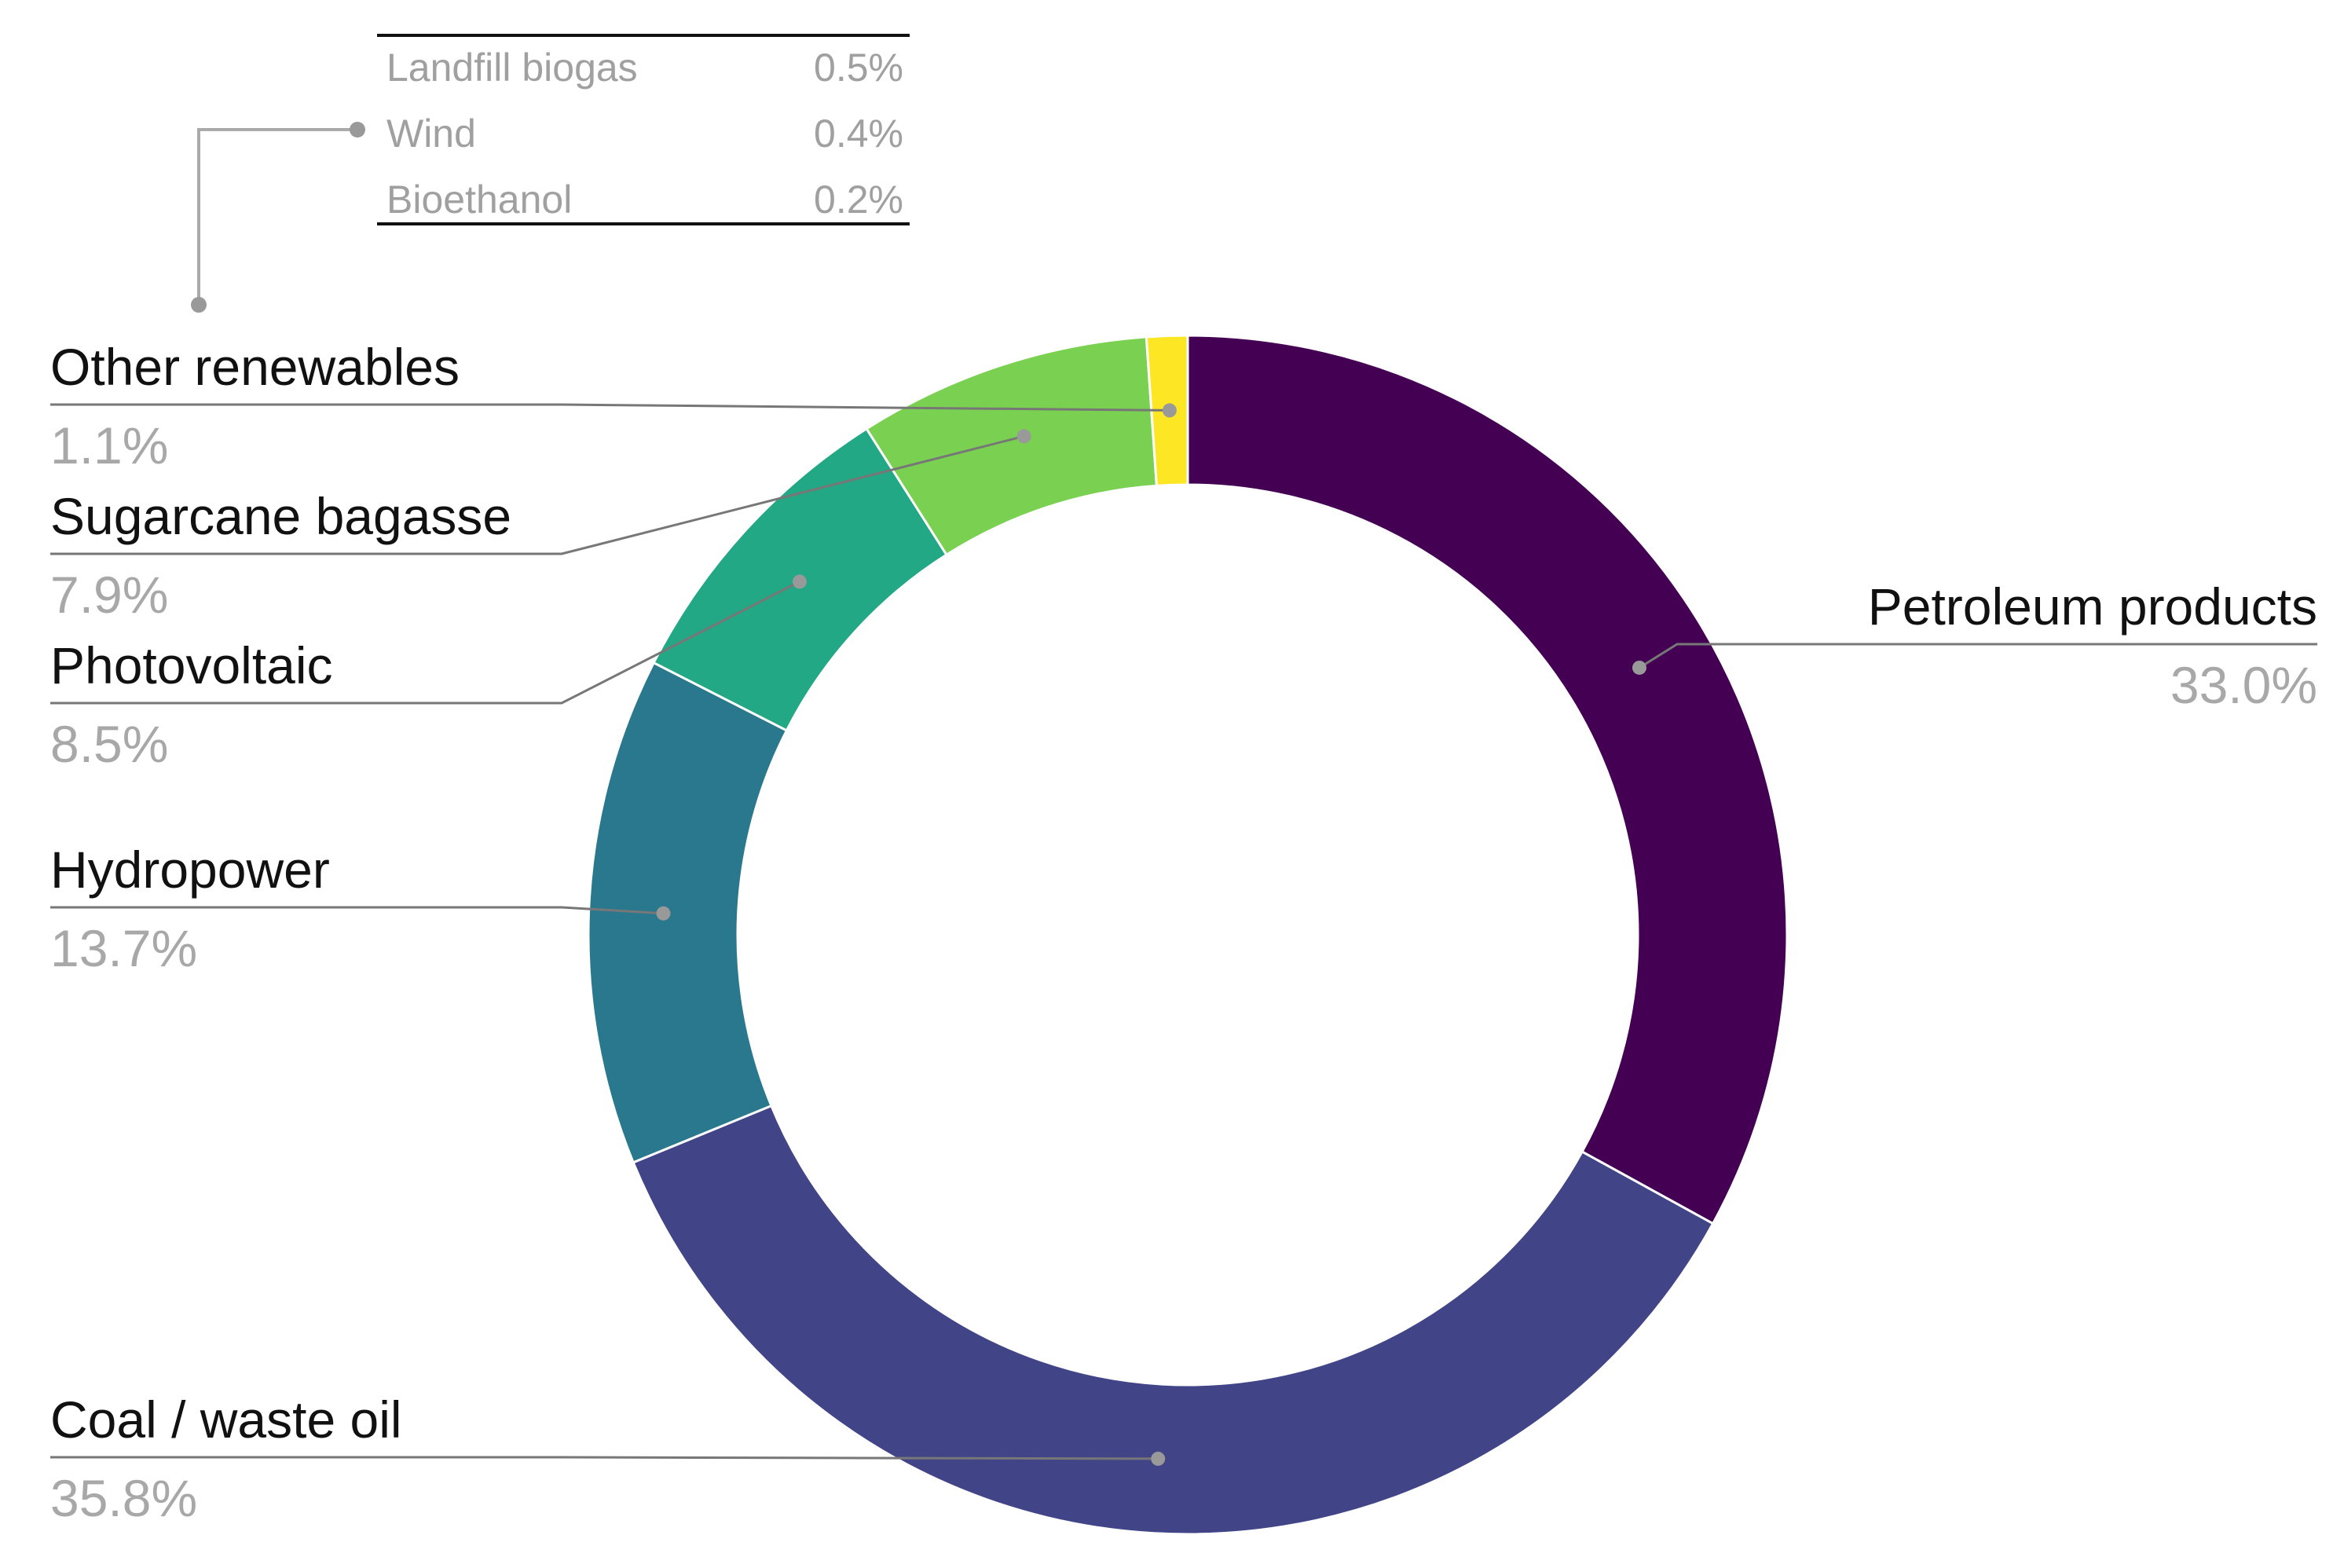 The height and width of the screenshot is (1568, 2344). I want to click on breakdown-value-wind: 0.4%, so click(858, 134).